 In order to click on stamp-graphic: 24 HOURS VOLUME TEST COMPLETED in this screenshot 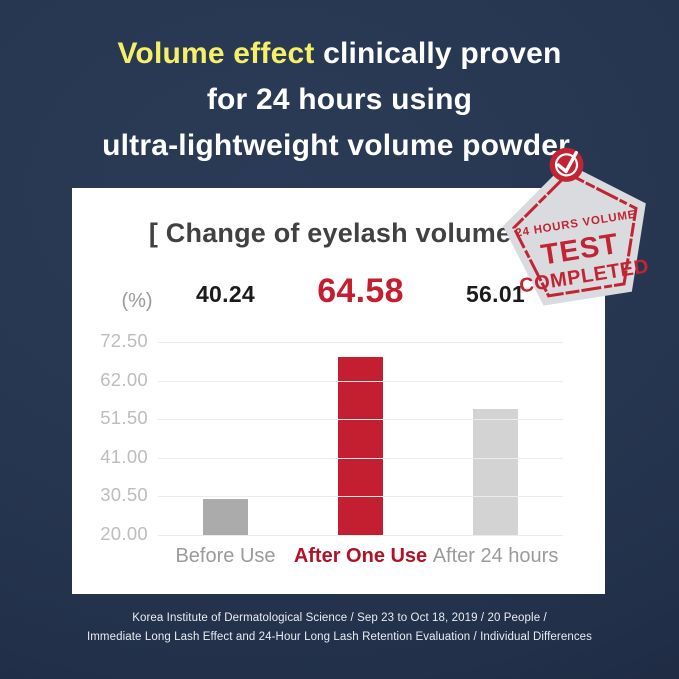, I will do `click(577, 226)`.